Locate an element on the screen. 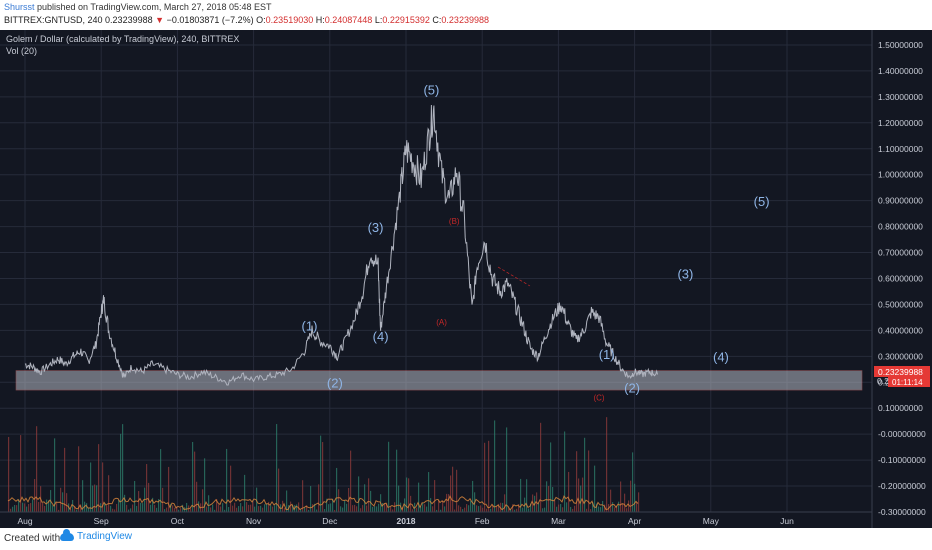 This screenshot has height=550, width=932. time-tick-label: Nov is located at coordinates (254, 521).